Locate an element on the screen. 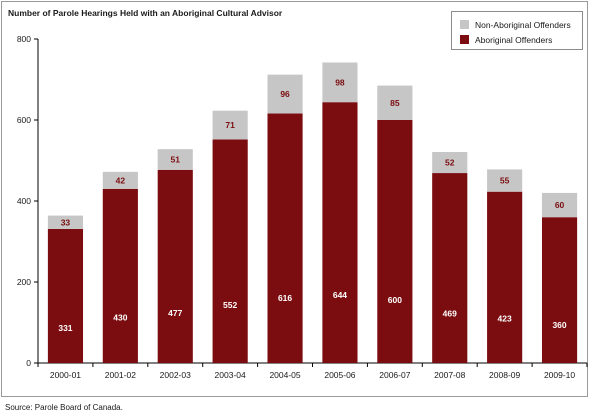 The image size is (593, 417). x-tick-label: 2004-05 is located at coordinates (284, 375).